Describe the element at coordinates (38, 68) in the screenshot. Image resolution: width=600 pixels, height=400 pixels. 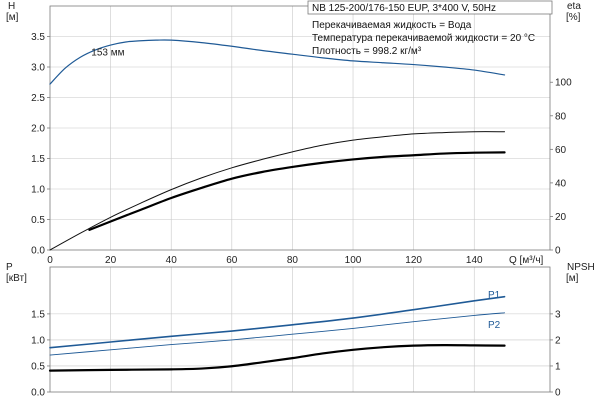
I see `y-tick-label: 3.0` at that location.